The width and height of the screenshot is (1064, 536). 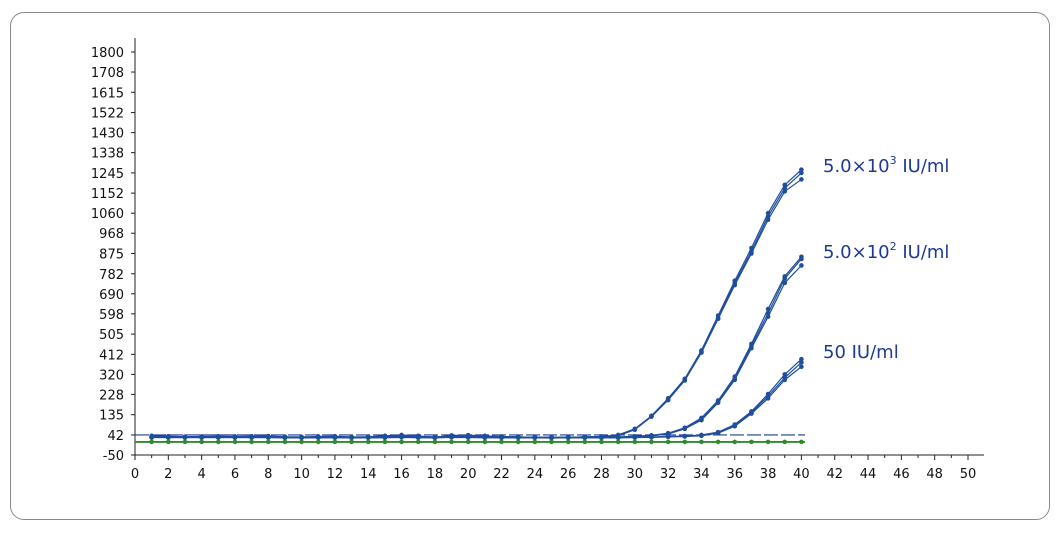 I want to click on y-tick-label: 1152, so click(x=107, y=194).